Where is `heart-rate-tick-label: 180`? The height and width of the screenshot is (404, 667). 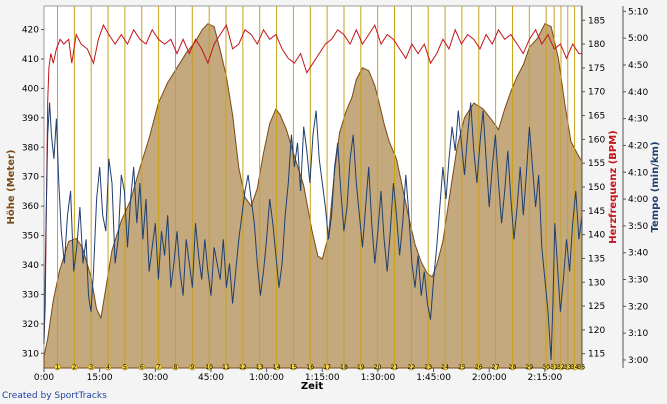 heart-rate-tick-label: 180 is located at coordinates (596, 45).